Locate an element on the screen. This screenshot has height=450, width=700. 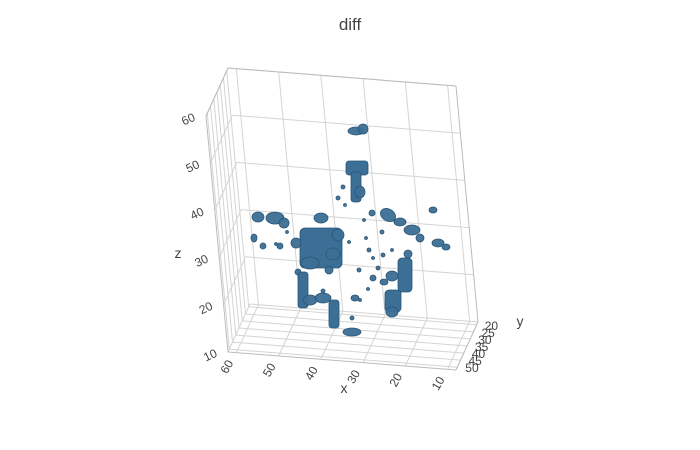
y-tick-label: 50 is located at coordinates (472, 368).